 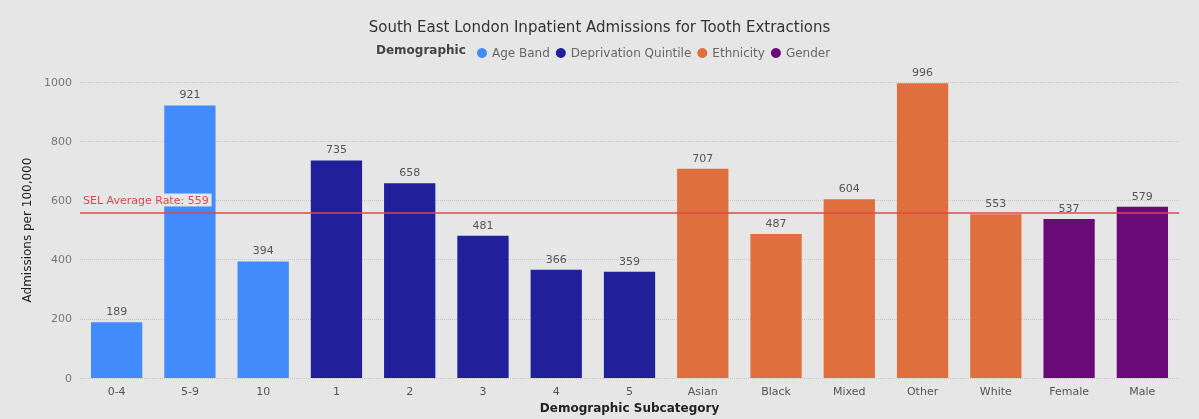 I want to click on y-tick-label: 0, so click(x=68, y=378).